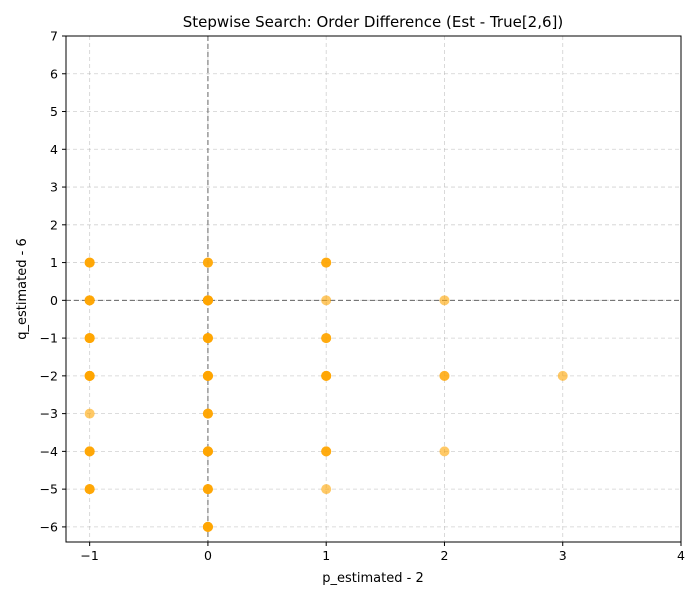  What do you see at coordinates (563, 555) in the screenshot?
I see `x-tick-label: 3` at bounding box center [563, 555].